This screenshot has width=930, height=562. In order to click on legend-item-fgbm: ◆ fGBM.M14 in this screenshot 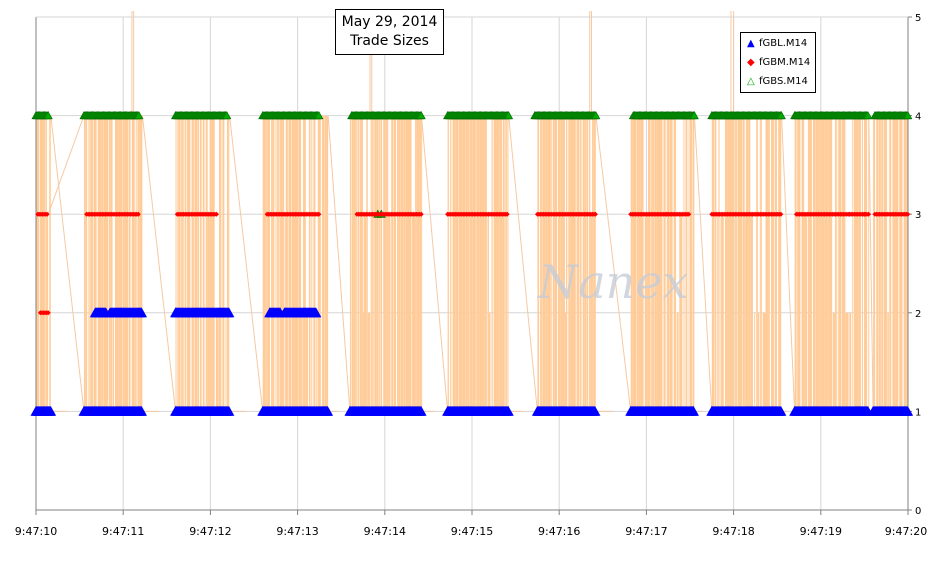, I will do `click(778, 63)`.